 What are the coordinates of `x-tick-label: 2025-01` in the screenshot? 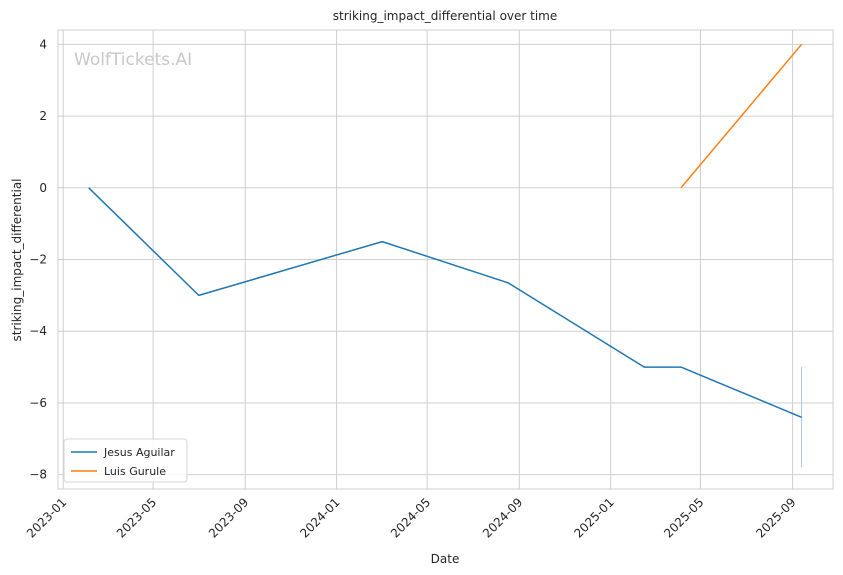 It's located at (593, 517).